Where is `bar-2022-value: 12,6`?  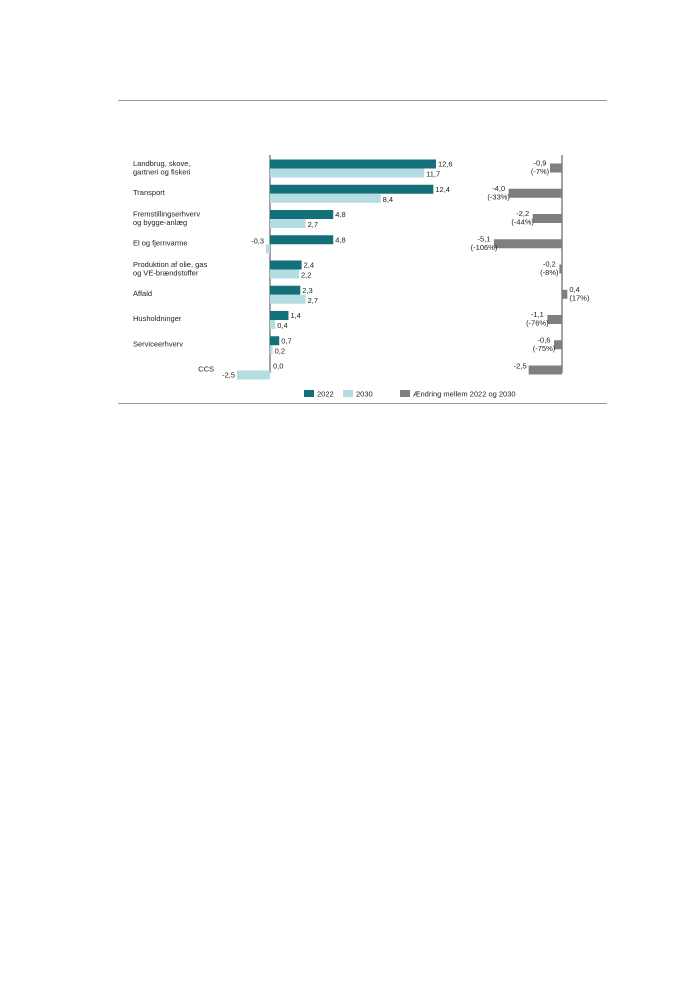 bar-2022-value: 12,6 is located at coordinates (445, 164).